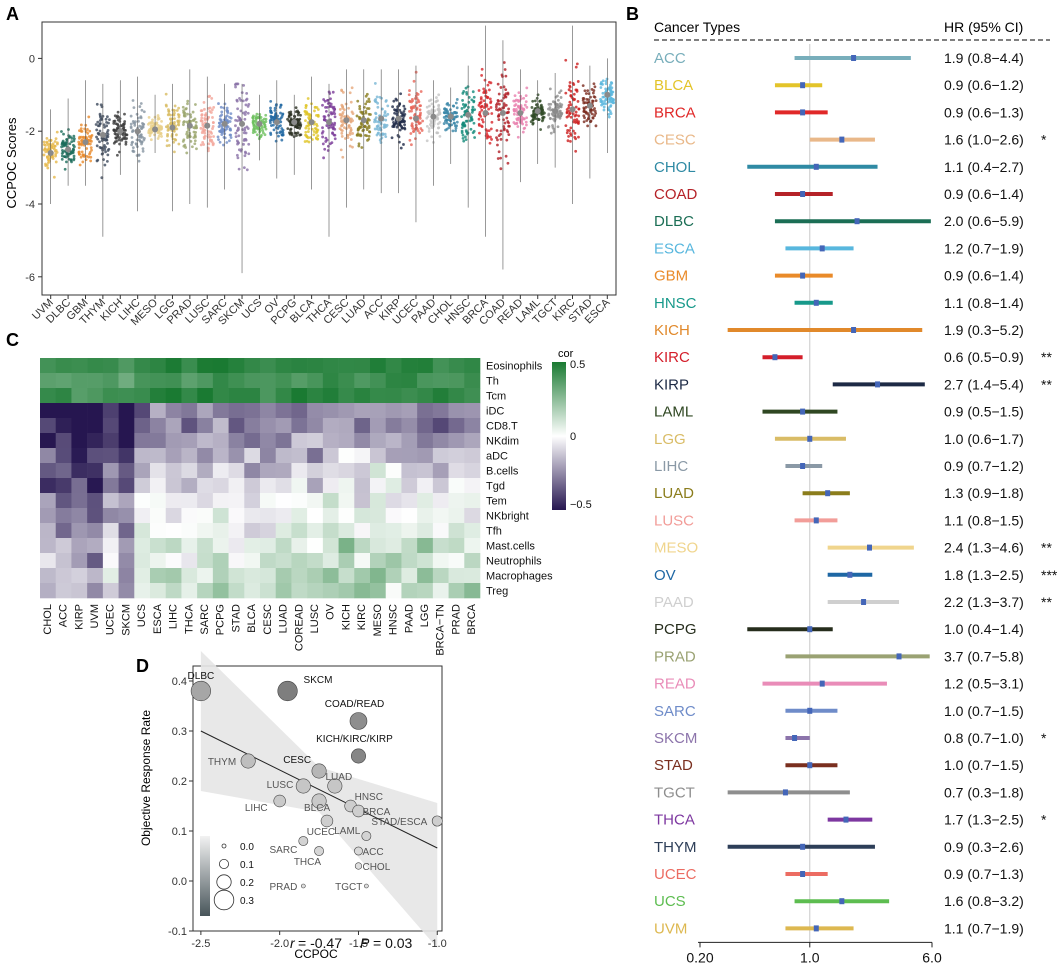 This screenshot has width=1059, height=967. What do you see at coordinates (256, 808) in the screenshot?
I see `scatter-point-label: LIHC` at bounding box center [256, 808].